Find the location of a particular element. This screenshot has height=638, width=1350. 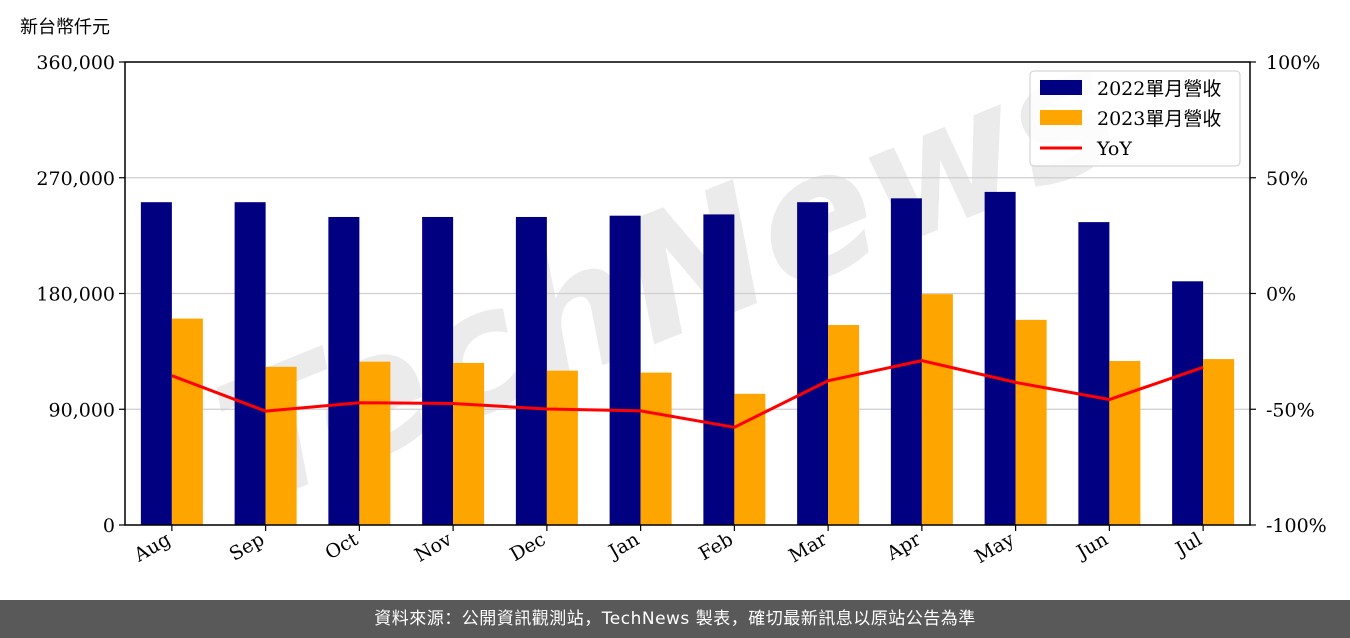

x-tick-label-aug: Aug is located at coordinates (151, 547).